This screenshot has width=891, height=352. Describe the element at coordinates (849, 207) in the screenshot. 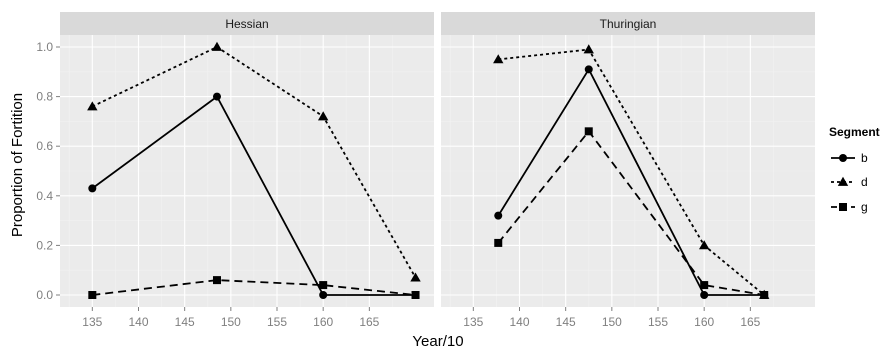

I see `legend-entry-g: g` at that location.